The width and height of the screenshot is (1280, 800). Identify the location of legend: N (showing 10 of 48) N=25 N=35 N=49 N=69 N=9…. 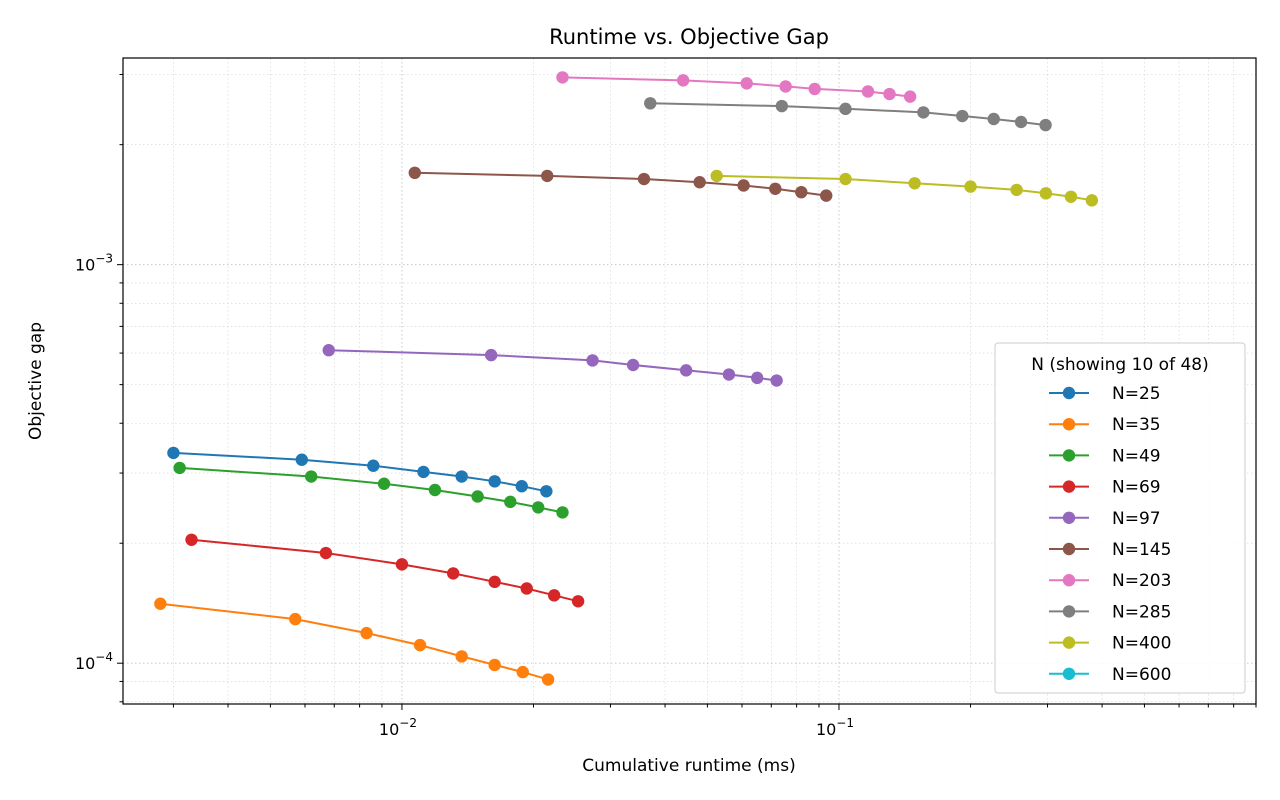
(1120, 518).